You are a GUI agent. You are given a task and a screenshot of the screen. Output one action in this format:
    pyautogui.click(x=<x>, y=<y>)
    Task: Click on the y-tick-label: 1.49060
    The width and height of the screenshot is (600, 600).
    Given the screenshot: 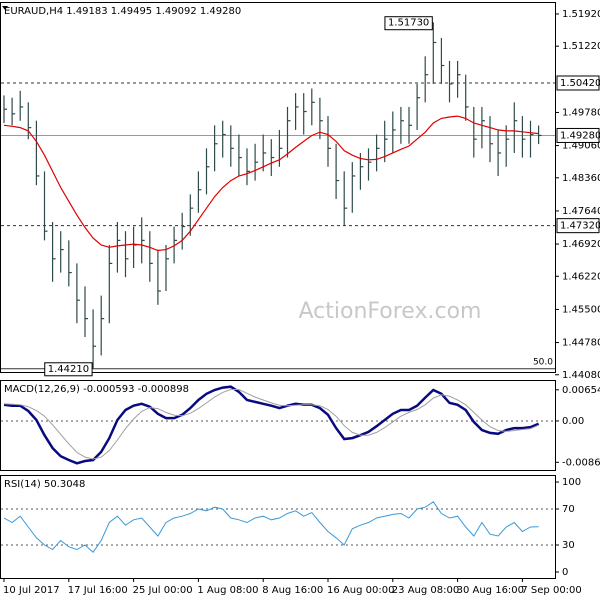 What is the action you would take?
    pyautogui.click(x=581, y=146)
    